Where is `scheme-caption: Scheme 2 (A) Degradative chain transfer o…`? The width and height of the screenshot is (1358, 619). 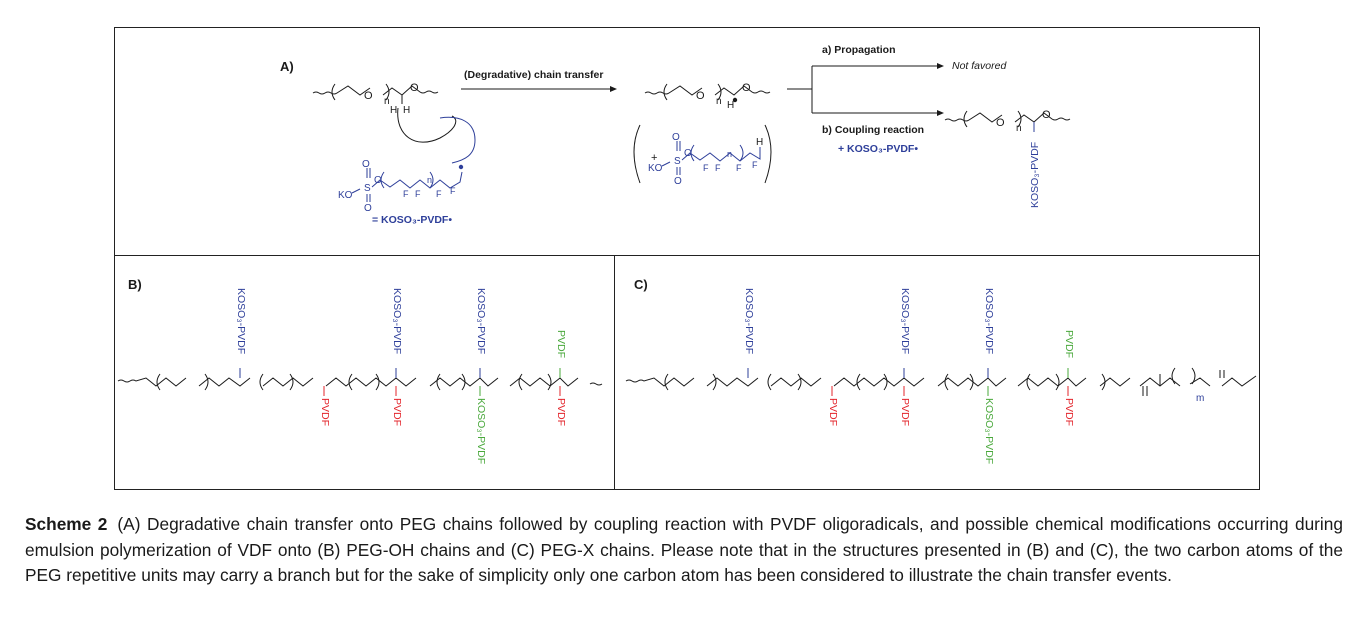
scheme-caption: Scheme 2 (A) Degradative chain transfer o… is located at coordinates (684, 550).